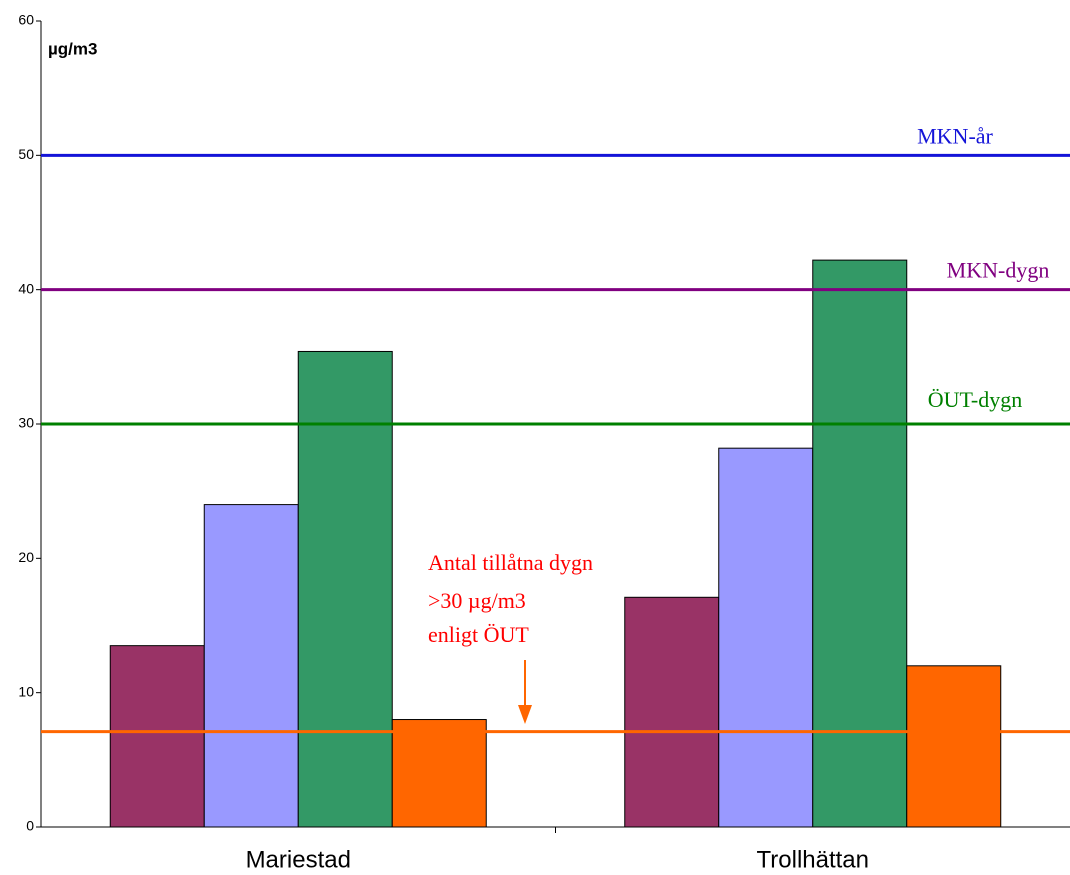 This screenshot has width=1070, height=875. Describe the element at coordinates (26, 423) in the screenshot. I see `y-tick-label: 30` at that location.